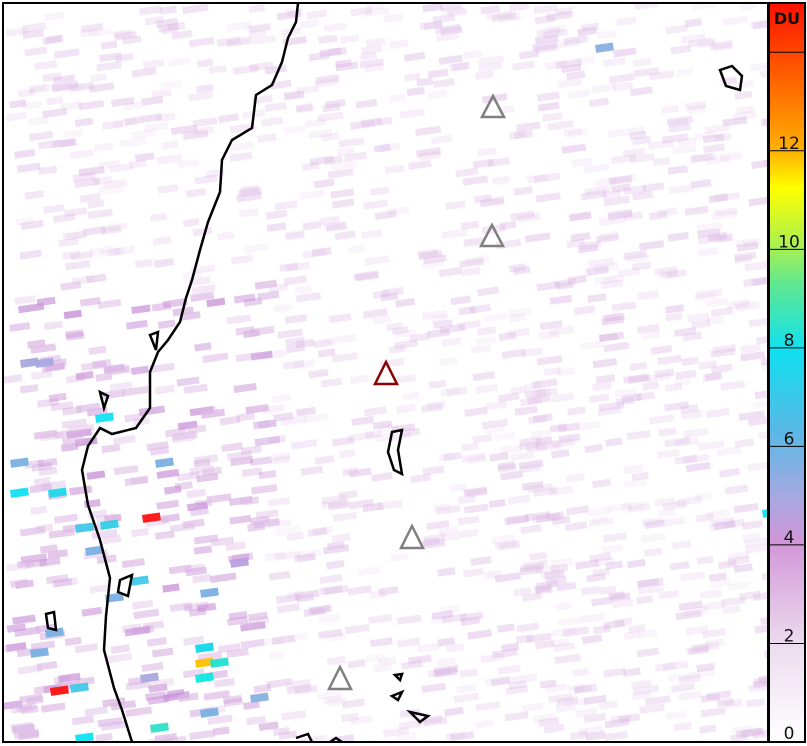  I want to click on colorbar-tick-label: 2, so click(789, 636).